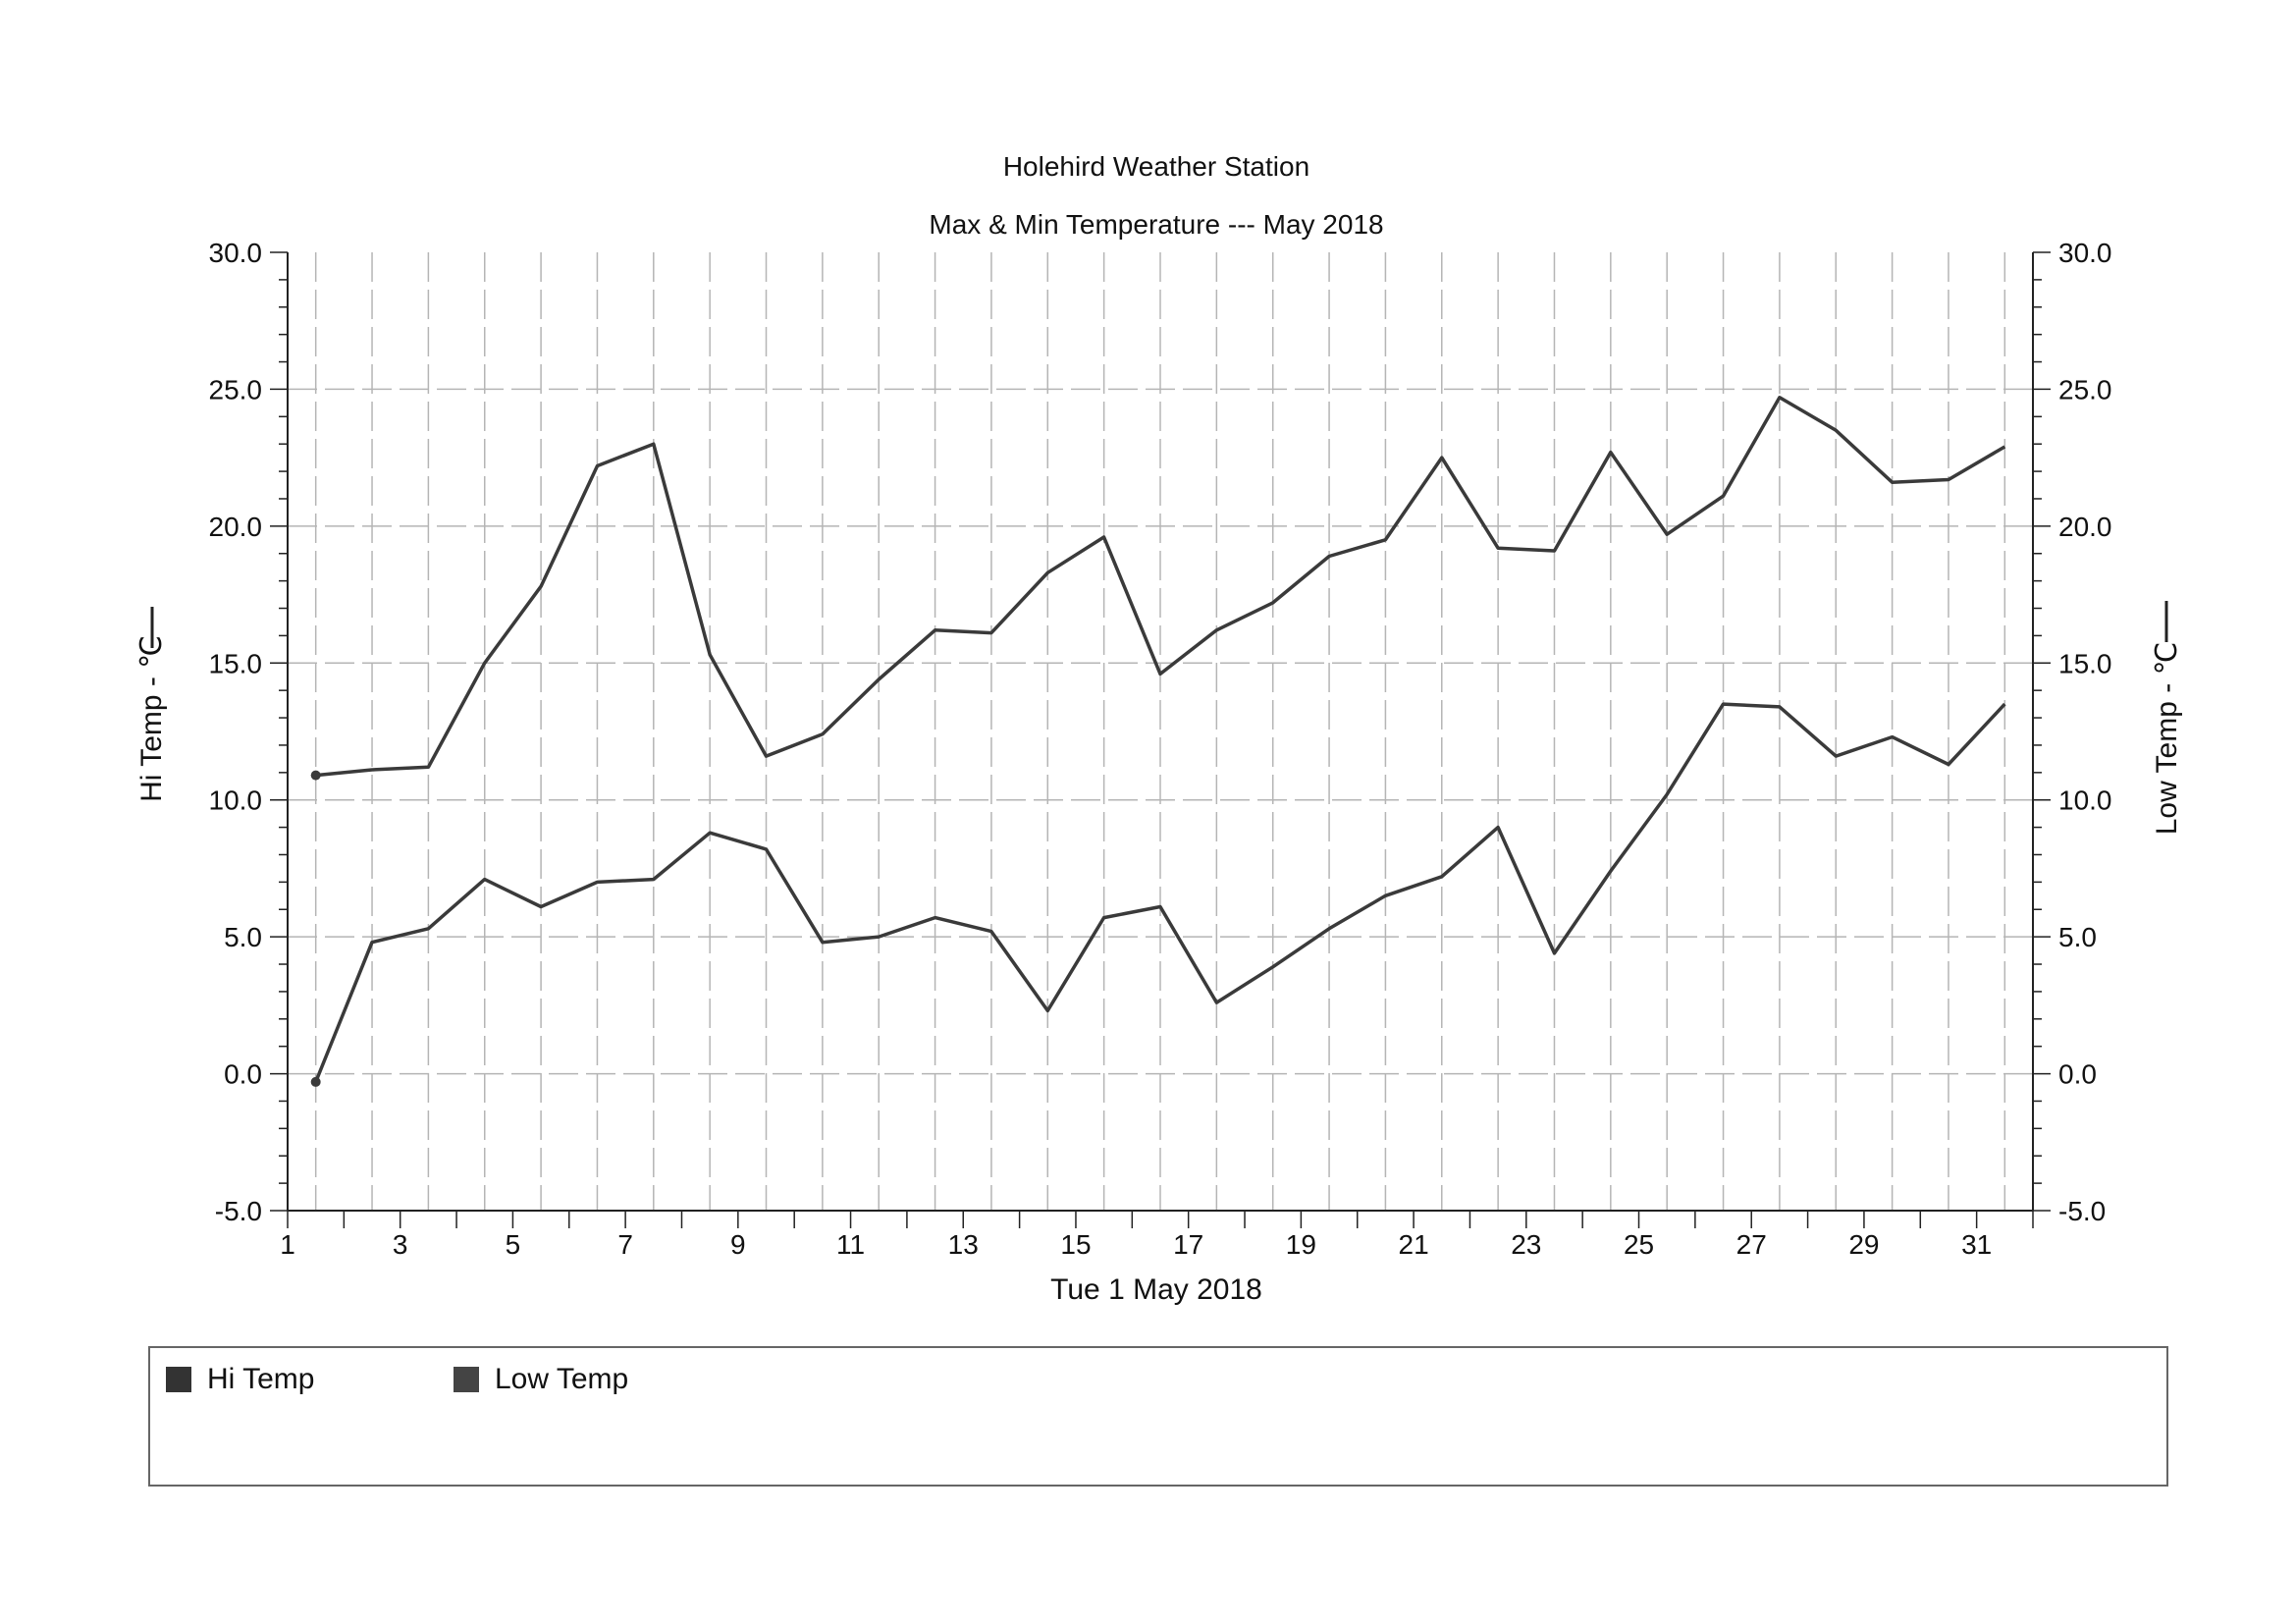 The width and height of the screenshot is (2296, 1623). I want to click on x-tick-label: 17, so click(1188, 1244).